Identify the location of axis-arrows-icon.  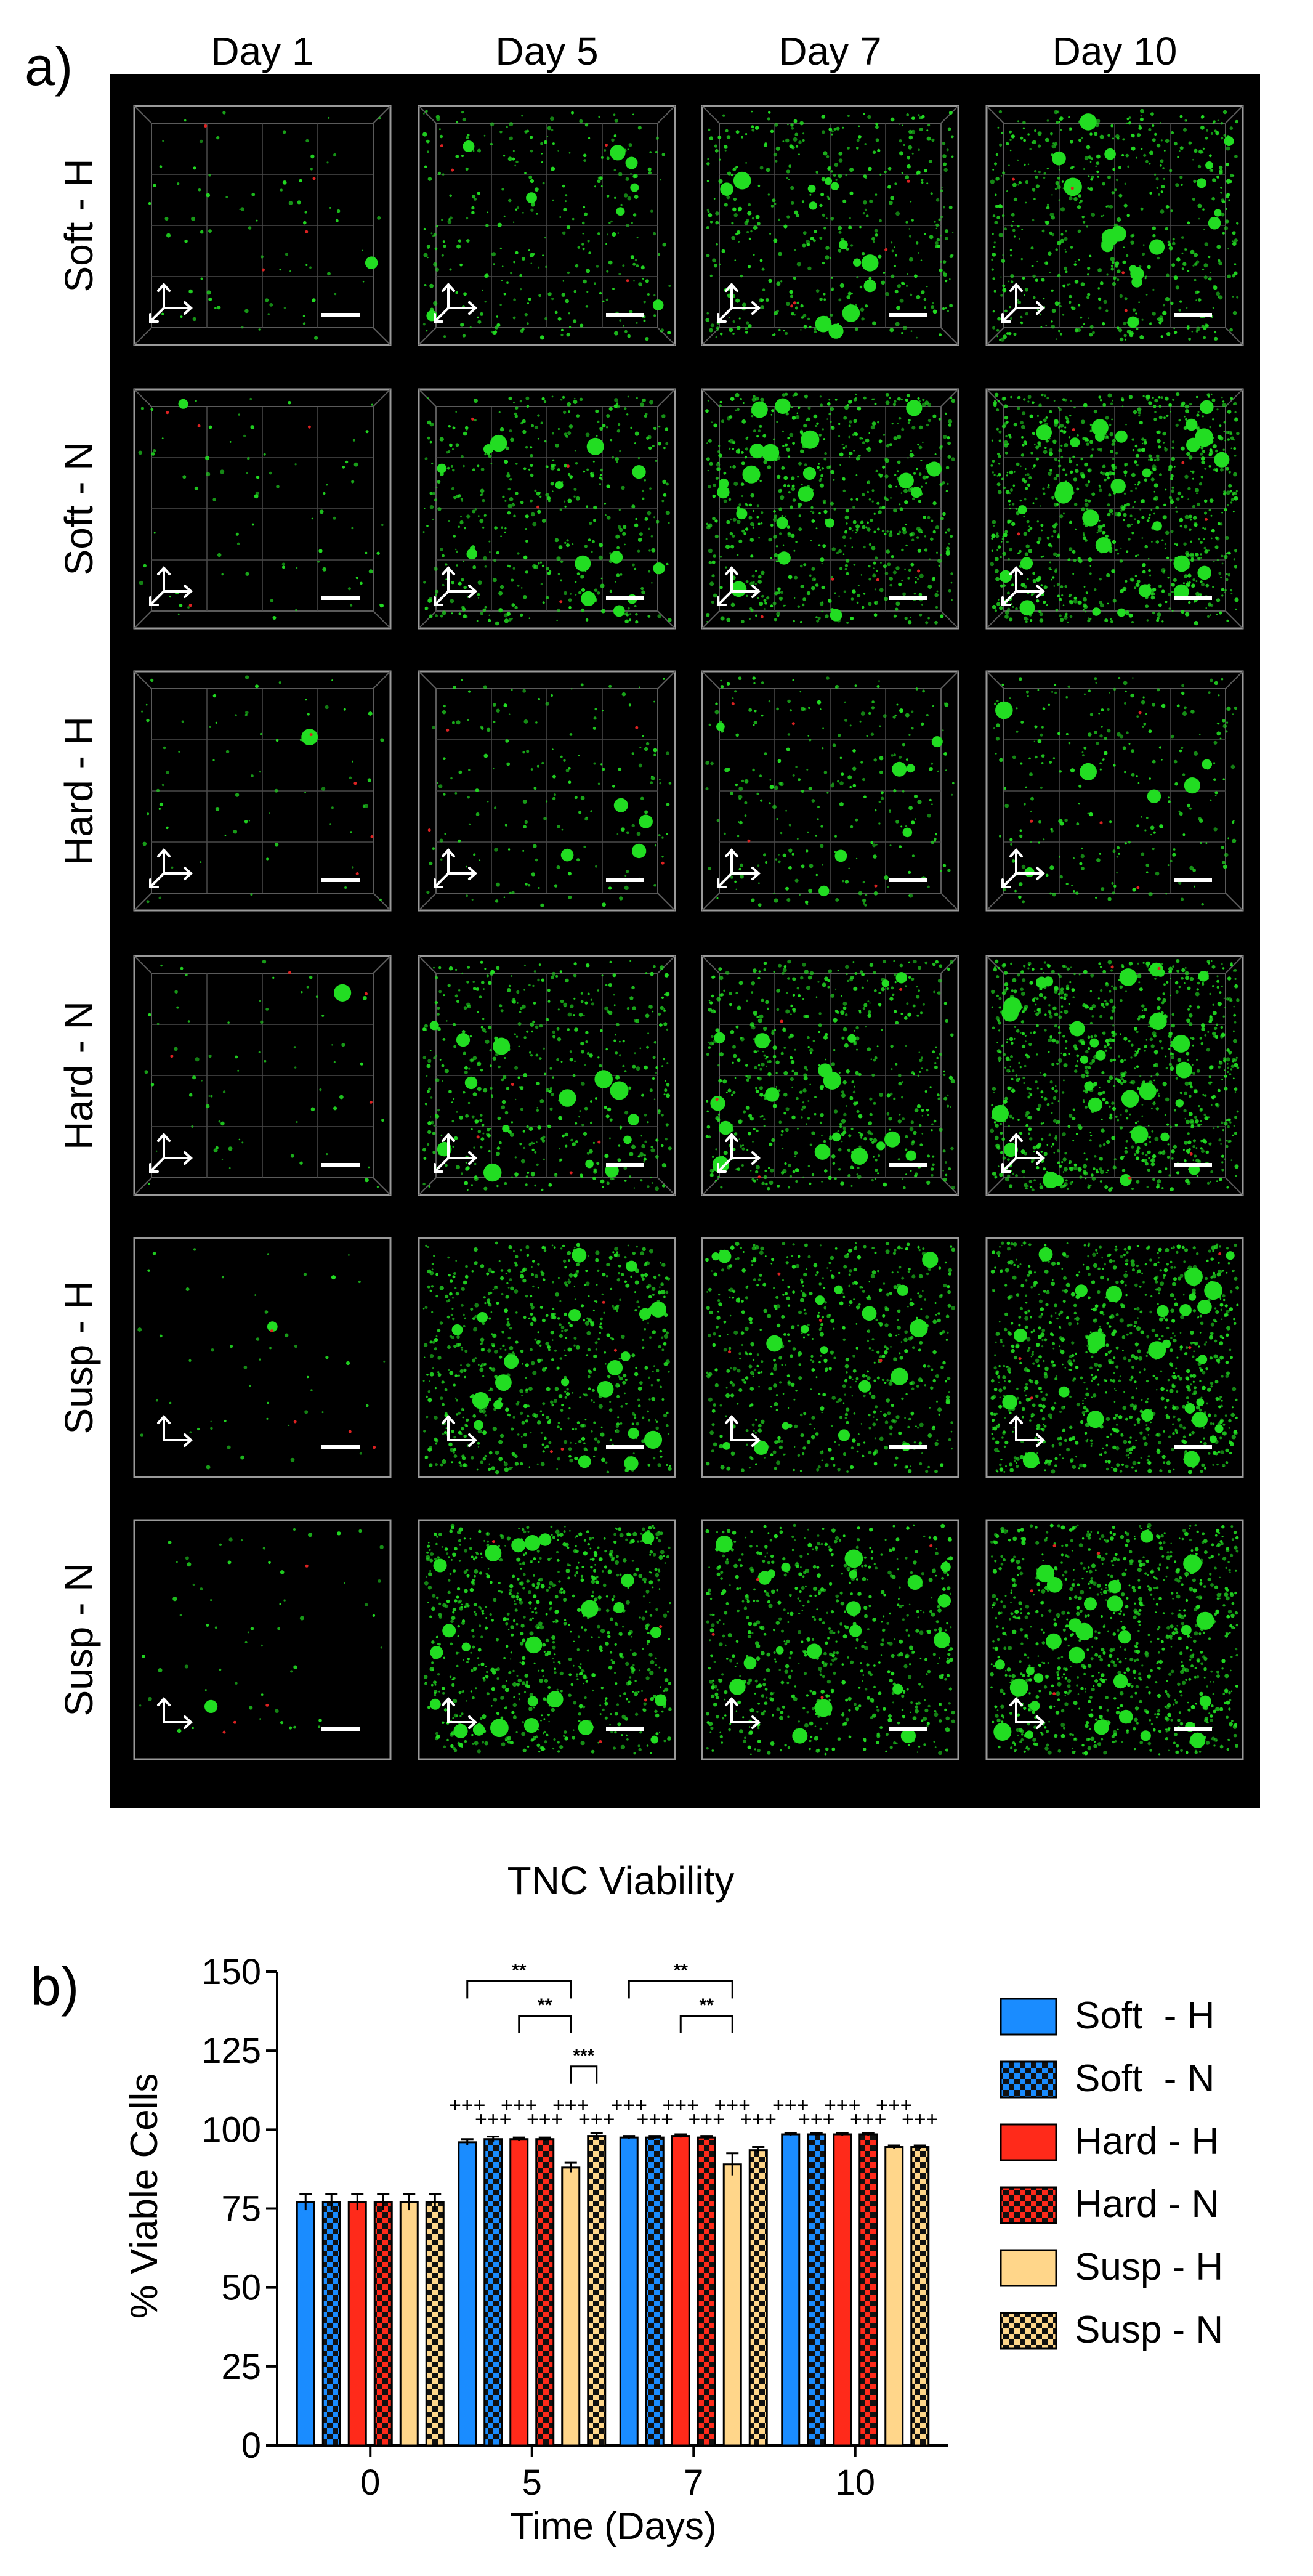
(739, 586).